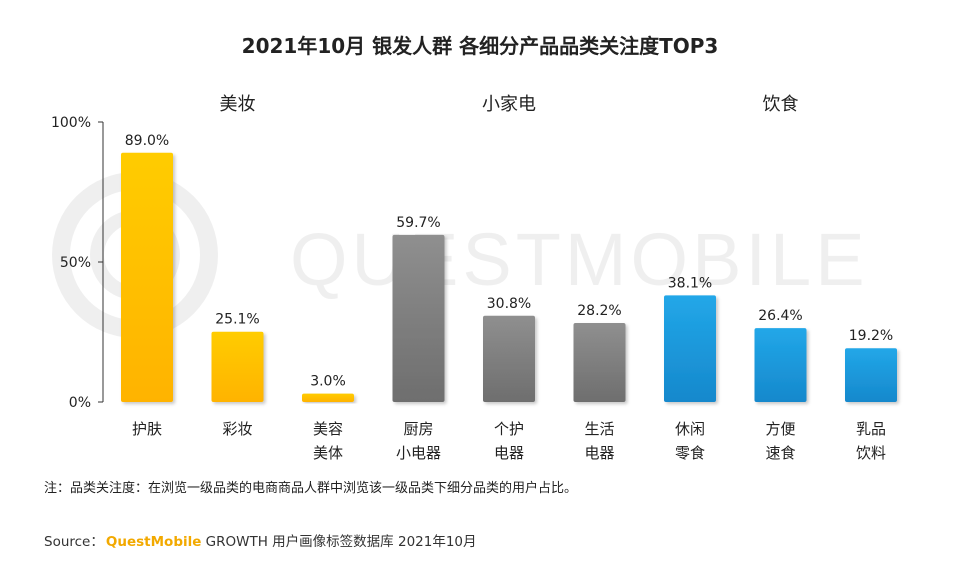  Describe the element at coordinates (871, 453) in the screenshot. I see `category-label: 饮料` at that location.